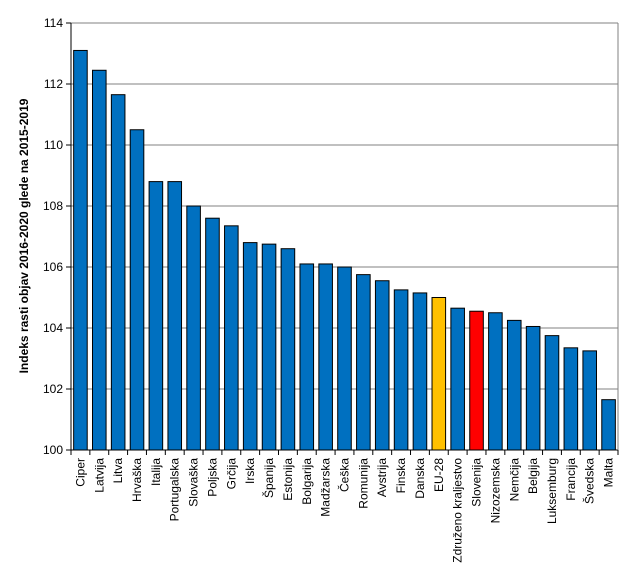  Describe the element at coordinates (533, 476) in the screenshot. I see `x-tick-label: Belgija` at that location.